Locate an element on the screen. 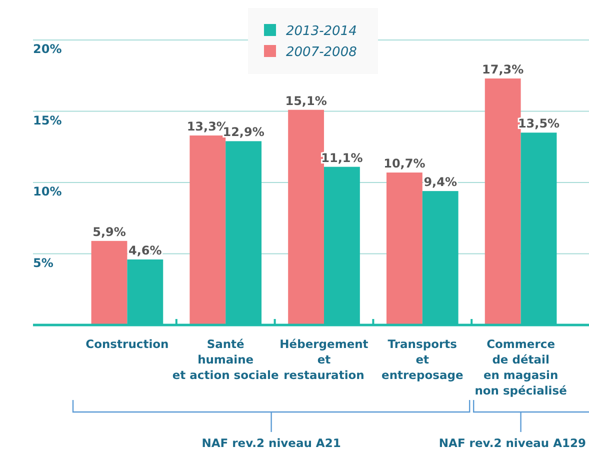 The image size is (589, 452). x-tick-label: Transports et entreposage is located at coordinates (423, 359).